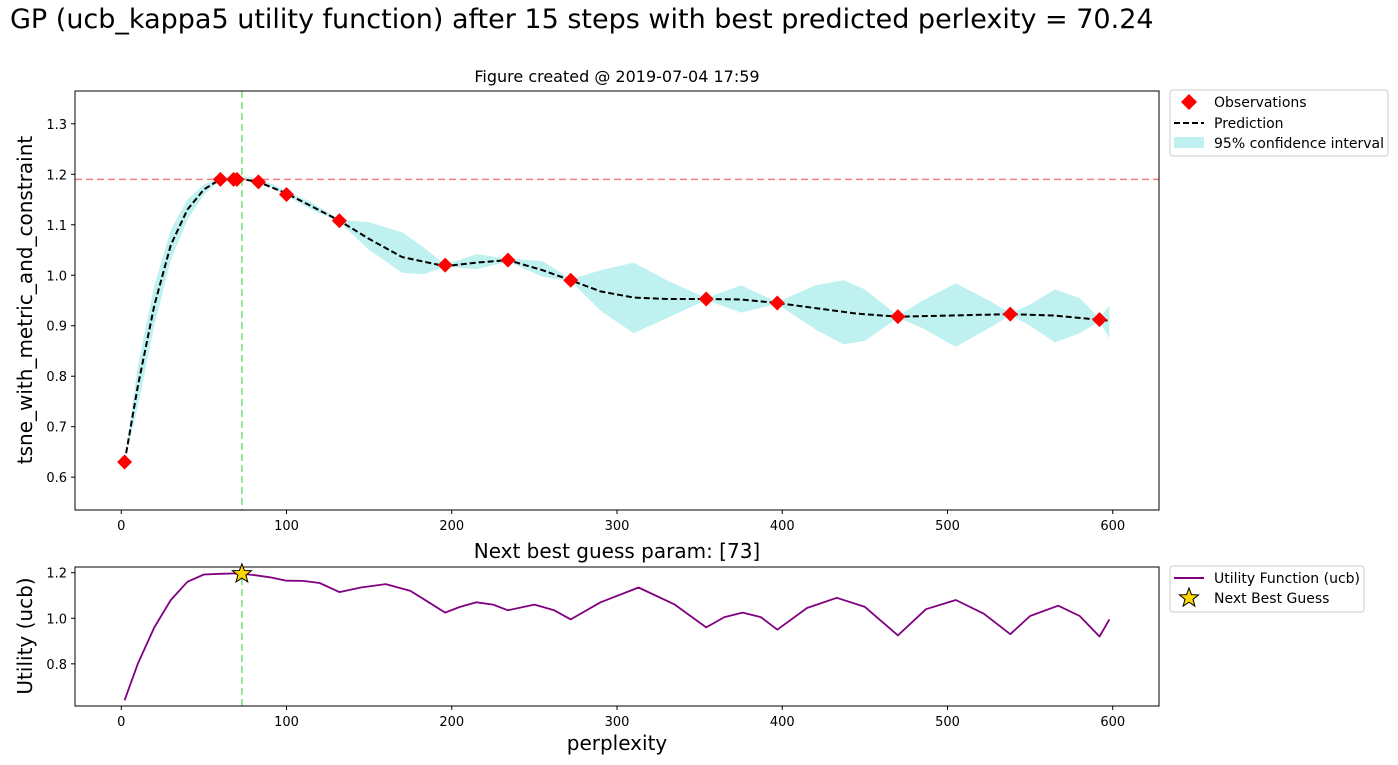 This screenshot has height=765, width=1398. Describe the element at coordinates (25, 300) in the screenshot. I see `gp-y-axis-label: tsne_with_metric_and_constraint` at that location.